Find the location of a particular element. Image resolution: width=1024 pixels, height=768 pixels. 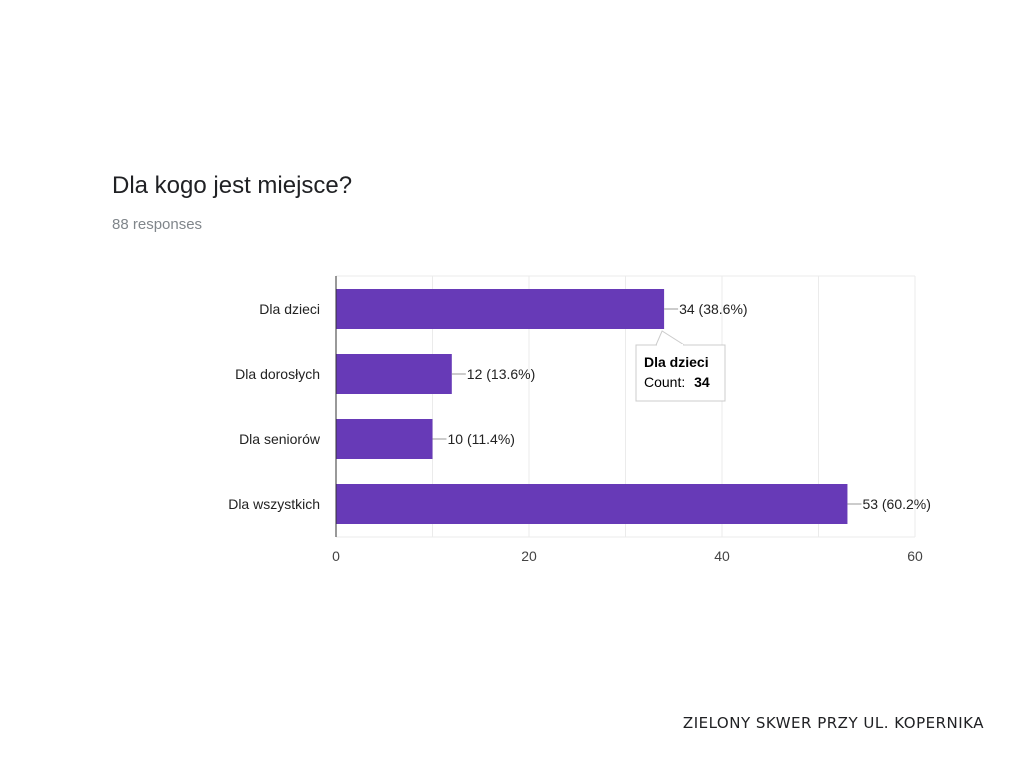

x-tick-label: 20 is located at coordinates (529, 556).